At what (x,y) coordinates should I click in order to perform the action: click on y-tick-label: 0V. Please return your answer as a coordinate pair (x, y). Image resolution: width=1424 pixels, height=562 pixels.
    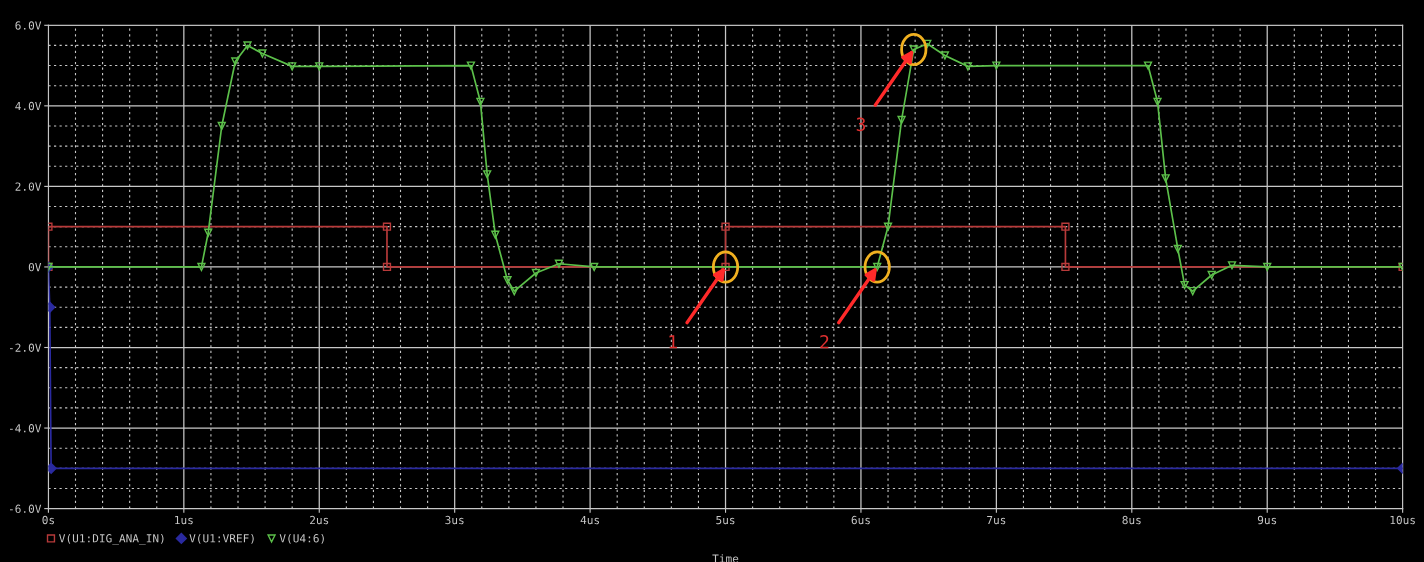
    Looking at the image, I should click on (35, 267).